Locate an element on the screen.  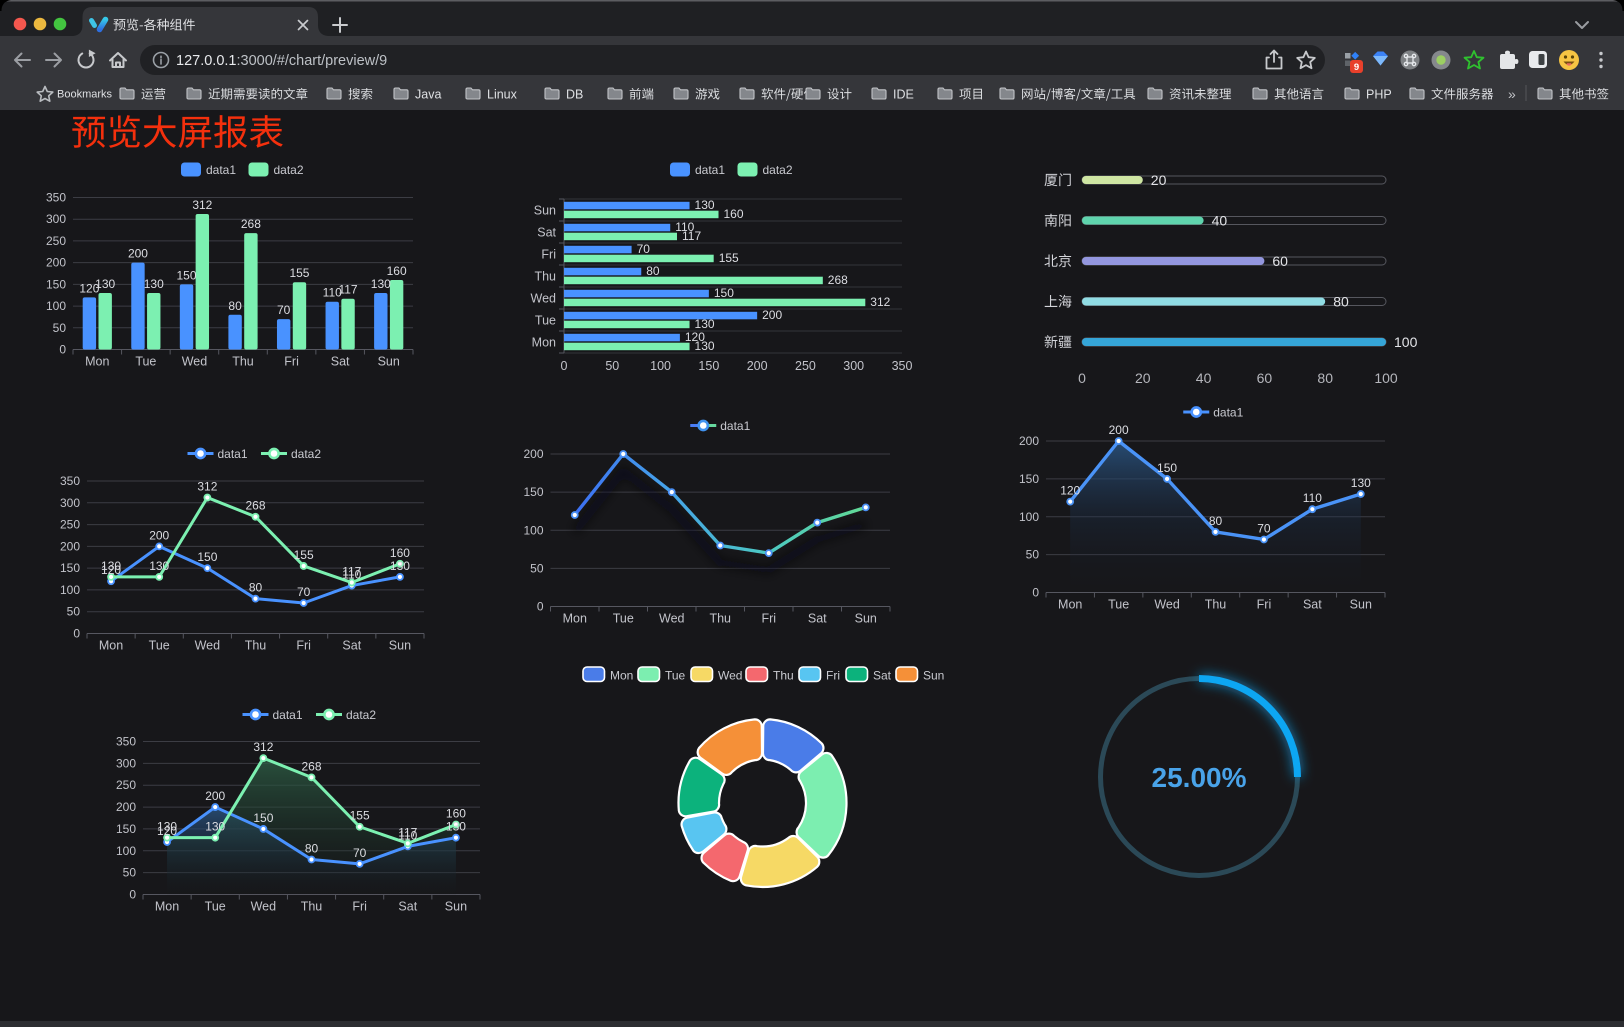
svg-text: 40 is located at coordinates (1204, 378).